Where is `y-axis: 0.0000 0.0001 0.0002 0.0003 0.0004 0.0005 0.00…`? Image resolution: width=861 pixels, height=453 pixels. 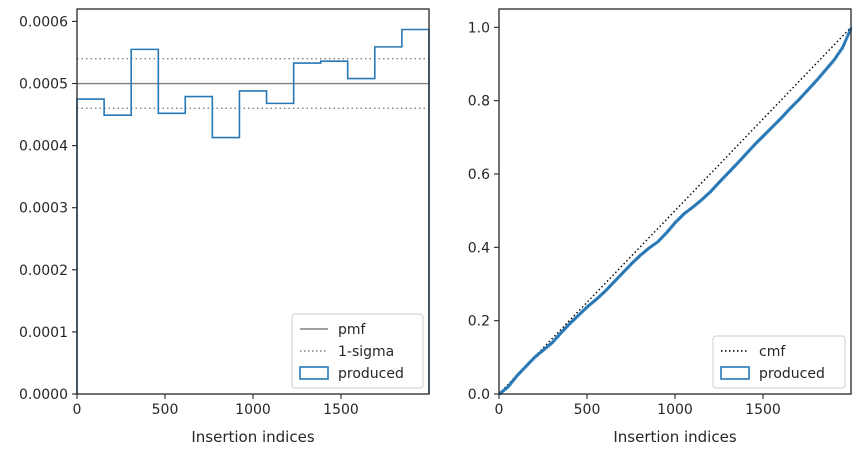 y-axis: 0.0000 0.0001 0.0002 0.0003 0.0004 0.0005 0.00… is located at coordinates (48, 208).